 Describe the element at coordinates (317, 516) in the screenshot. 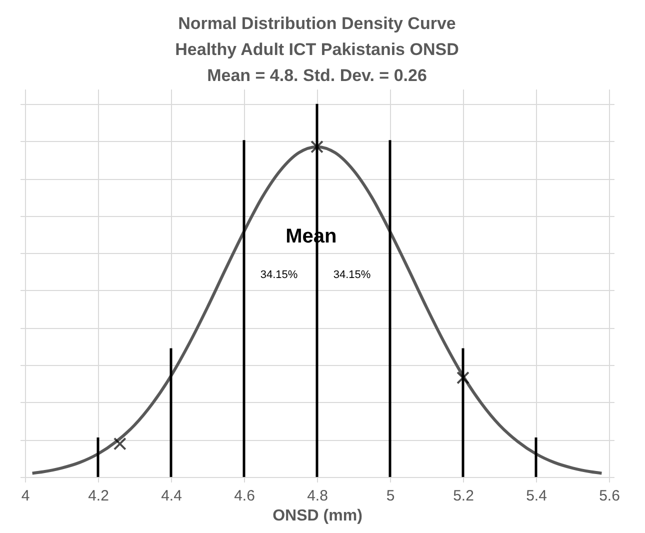

I see `x-axis-title: ONSD (mm)` at that location.